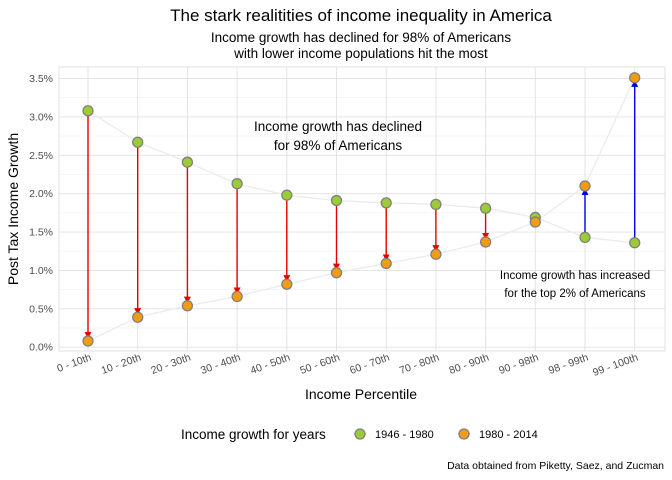 Image resolution: width=672 pixels, height=480 pixels. What do you see at coordinates (170, 364) in the screenshot?
I see `x-tick-label: 20 - 30th` at bounding box center [170, 364].